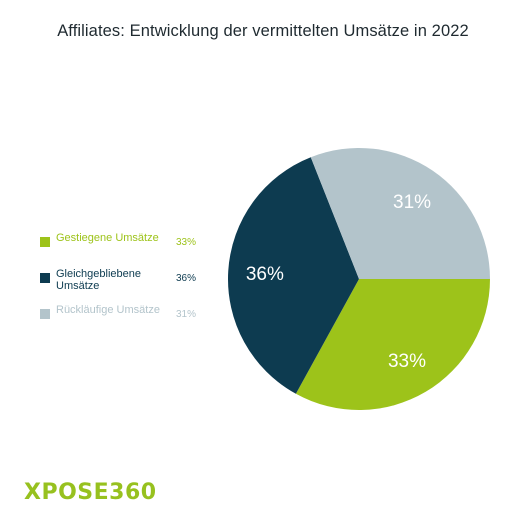  What do you see at coordinates (125, 322) in the screenshot?
I see `legend-item-ruecklaeufige: Rückläufige Umsätze 31%` at bounding box center [125, 322].